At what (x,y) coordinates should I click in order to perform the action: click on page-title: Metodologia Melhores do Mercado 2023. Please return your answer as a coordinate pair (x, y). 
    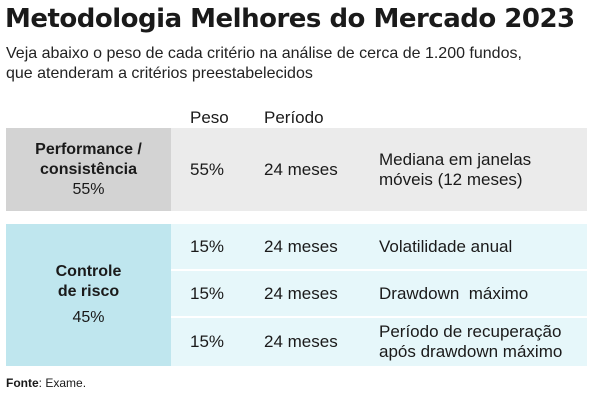
    Looking at the image, I should click on (290, 19).